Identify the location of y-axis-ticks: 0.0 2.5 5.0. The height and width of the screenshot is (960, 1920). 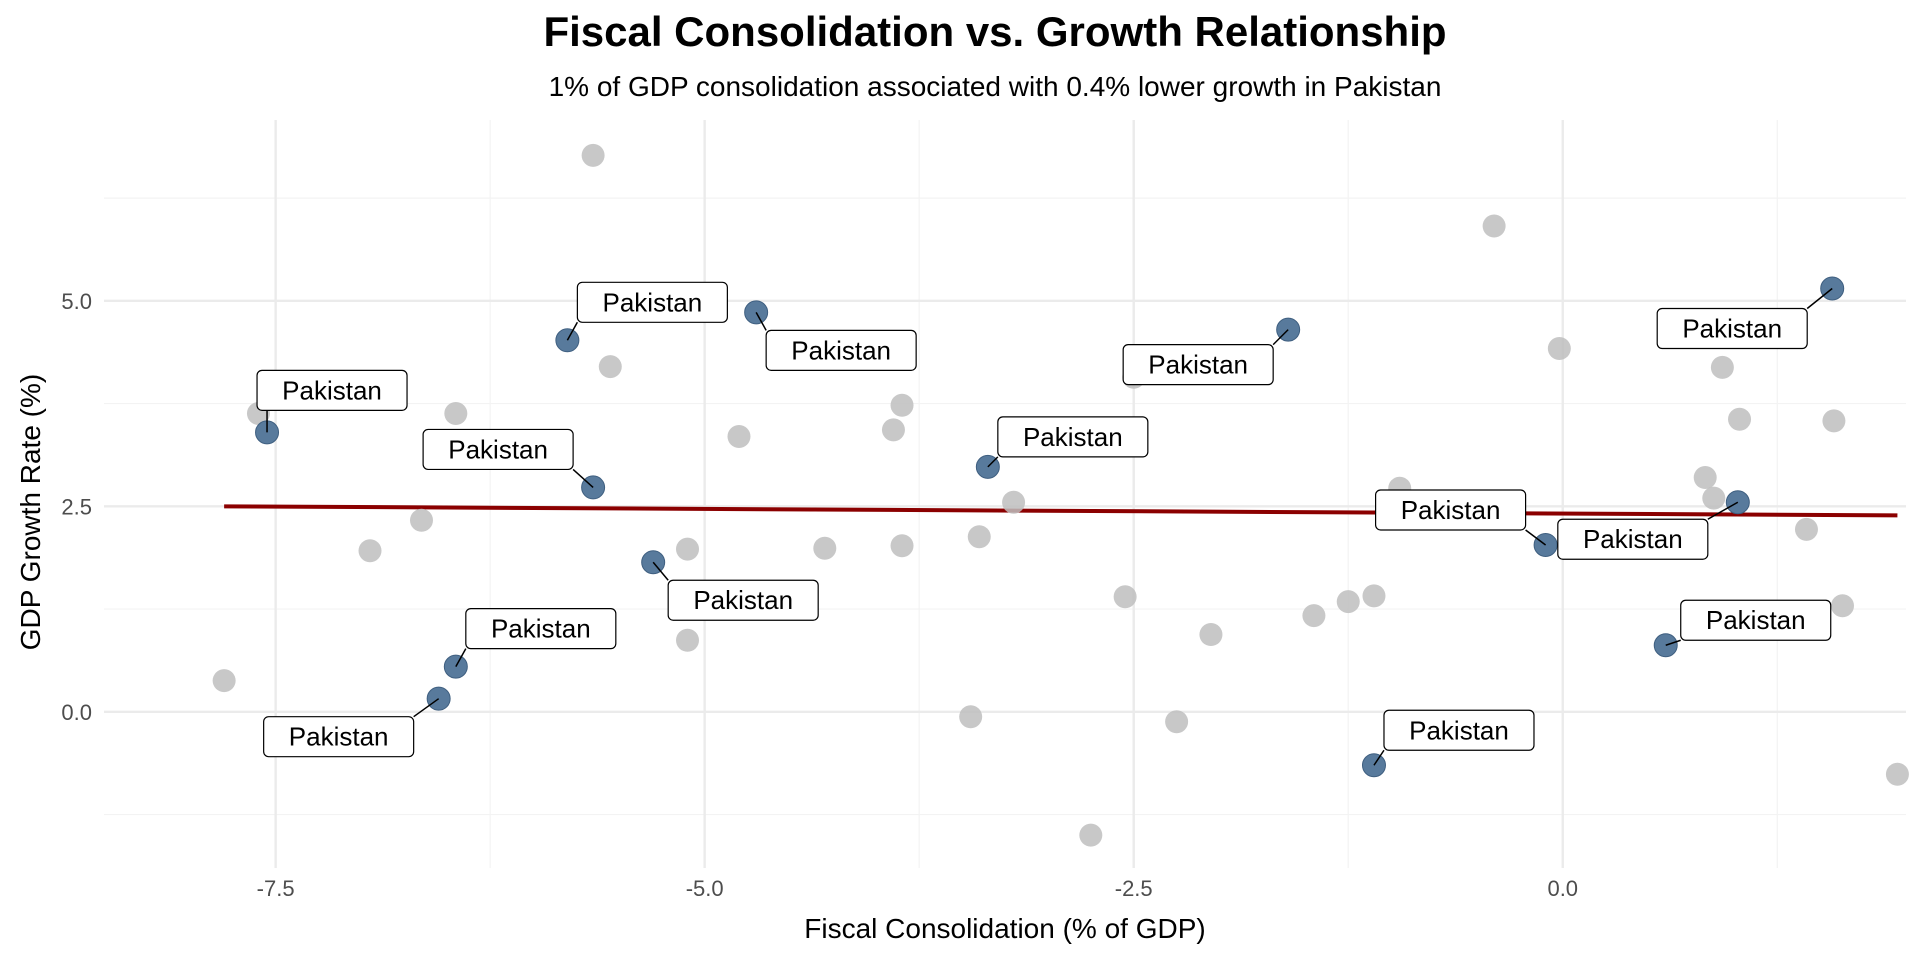
(76, 507).